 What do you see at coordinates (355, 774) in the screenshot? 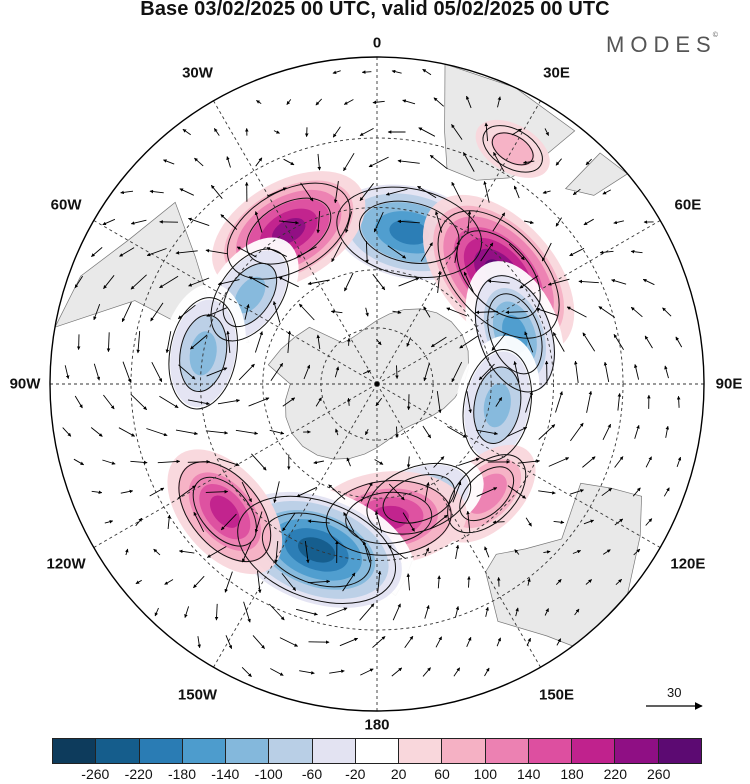
I see `colorbar-tick-label: -20` at bounding box center [355, 774].